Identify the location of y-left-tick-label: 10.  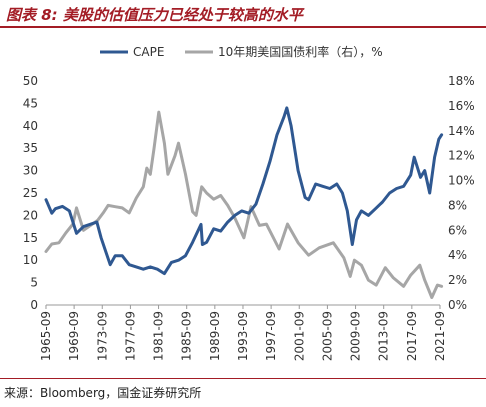
(30, 260).